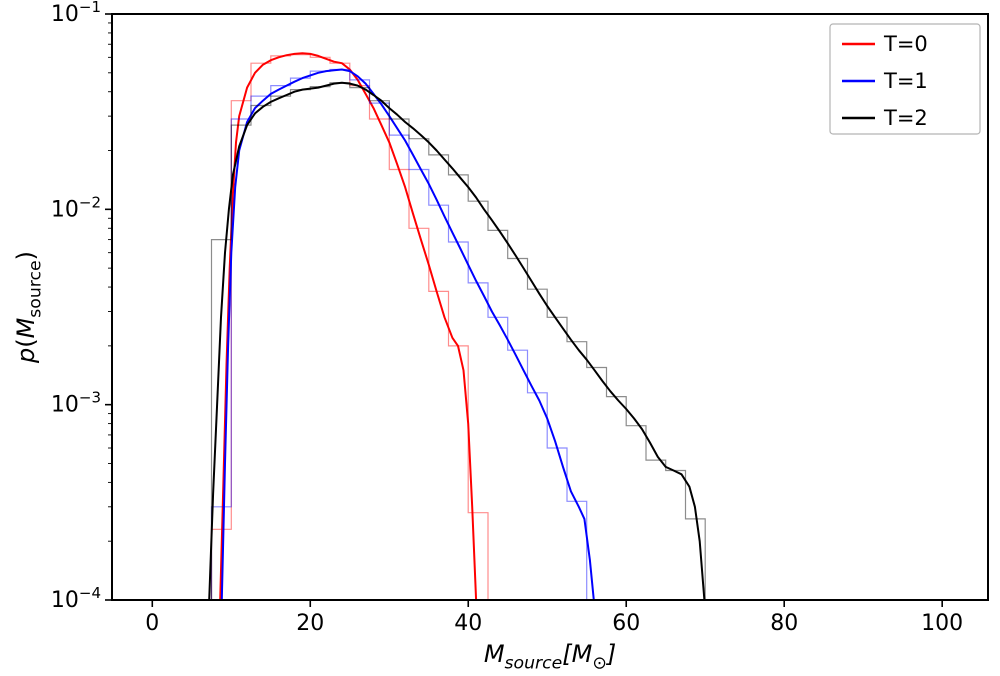  Describe the element at coordinates (942, 623) in the screenshot. I see `x-tick-label: 100` at that location.